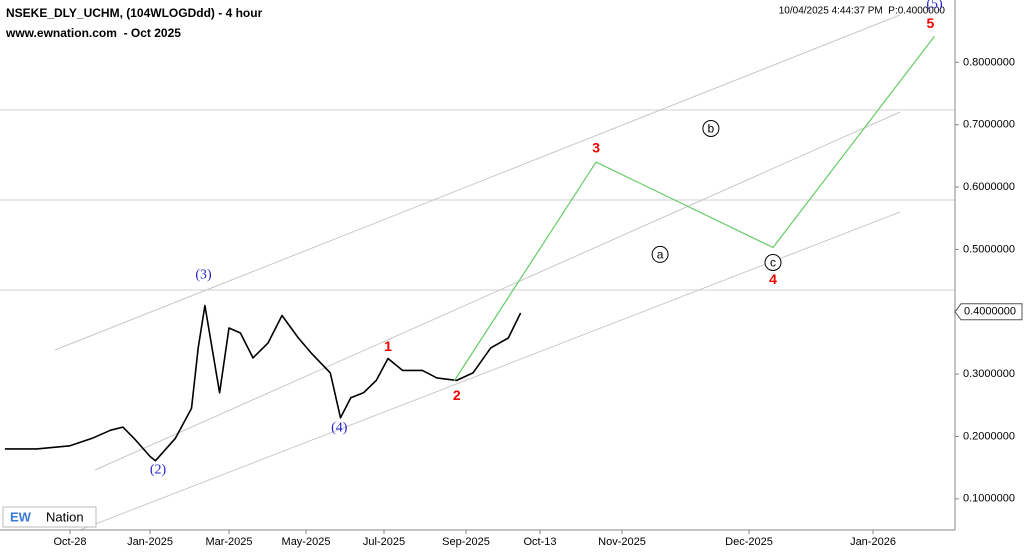  I want to click on series-line, so click(263, 383).